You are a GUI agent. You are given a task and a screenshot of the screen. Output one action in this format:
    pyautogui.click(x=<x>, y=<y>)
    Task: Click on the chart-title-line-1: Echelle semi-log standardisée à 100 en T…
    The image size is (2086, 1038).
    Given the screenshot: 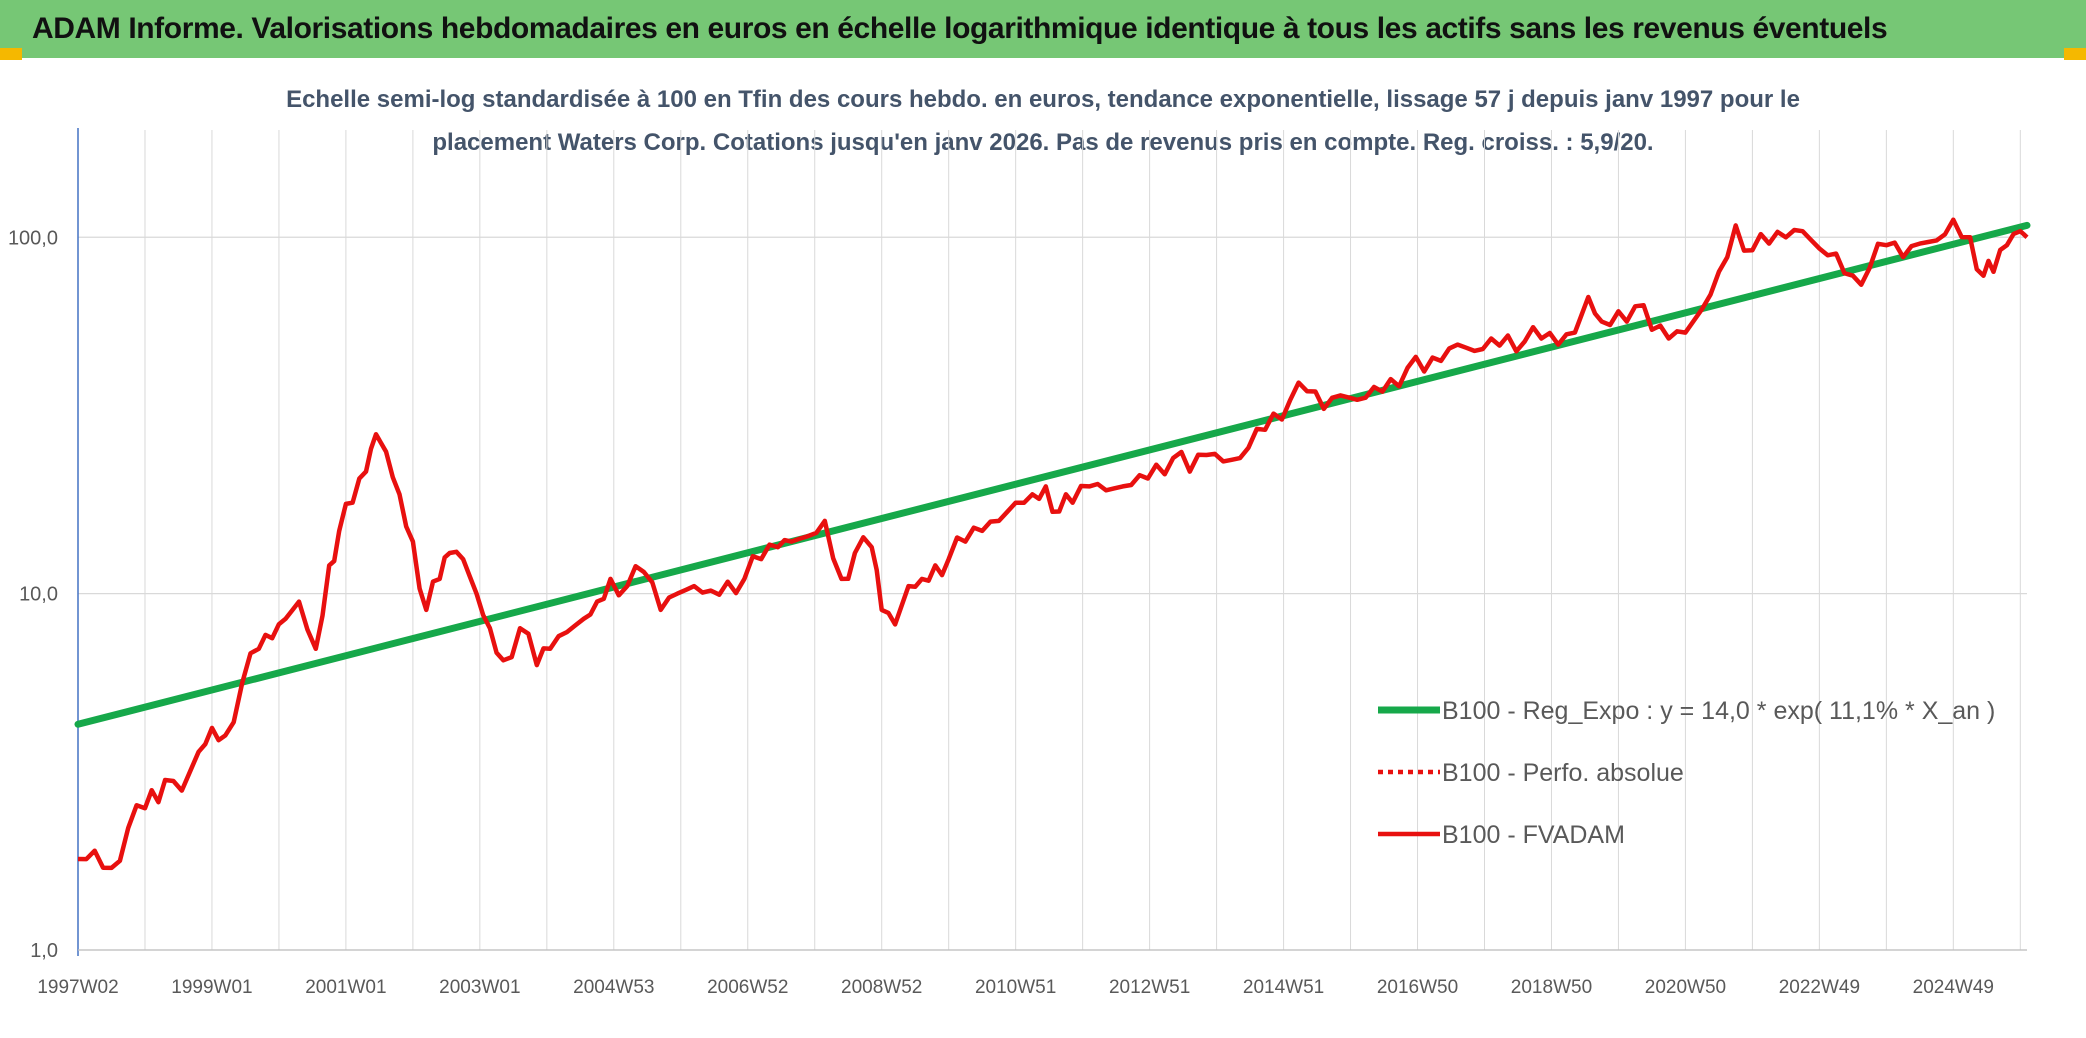 What is the action you would take?
    pyautogui.click(x=1043, y=99)
    